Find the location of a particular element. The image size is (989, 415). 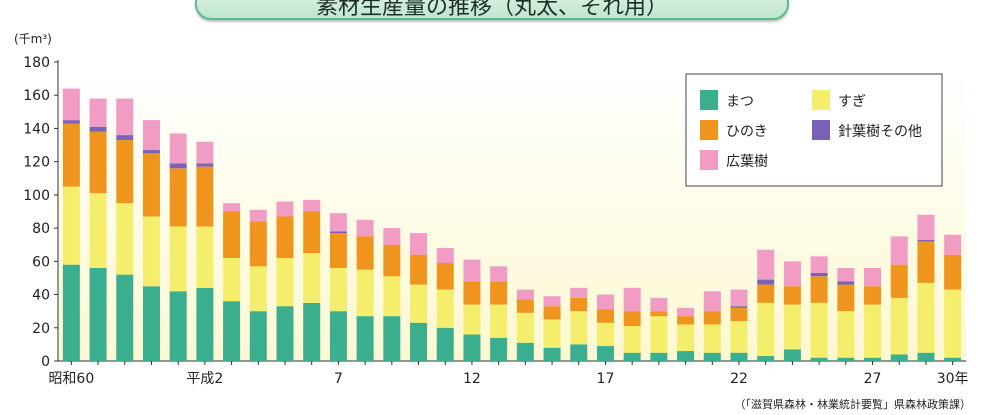

y-tick-label: 140 is located at coordinates (36, 129).